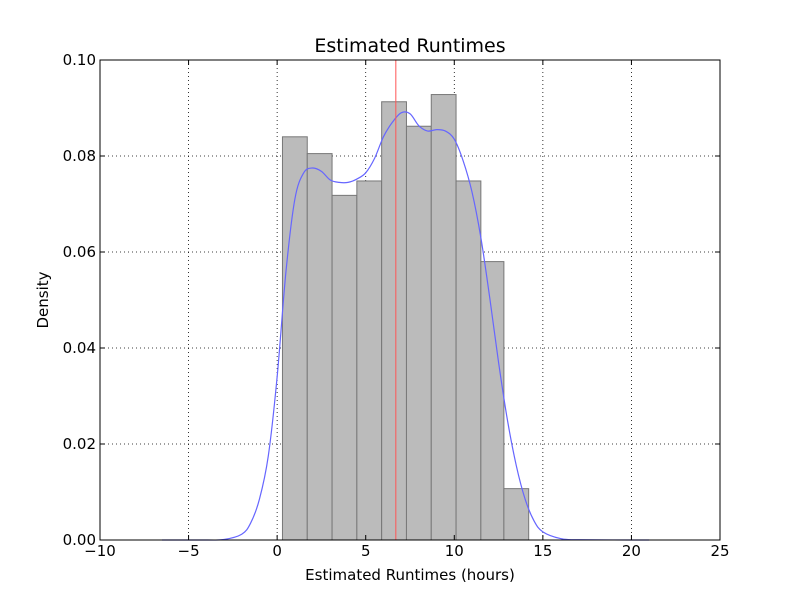 Image resolution: width=800 pixels, height=600 pixels. Describe the element at coordinates (454, 551) in the screenshot. I see `x-tick-label: 10` at that location.